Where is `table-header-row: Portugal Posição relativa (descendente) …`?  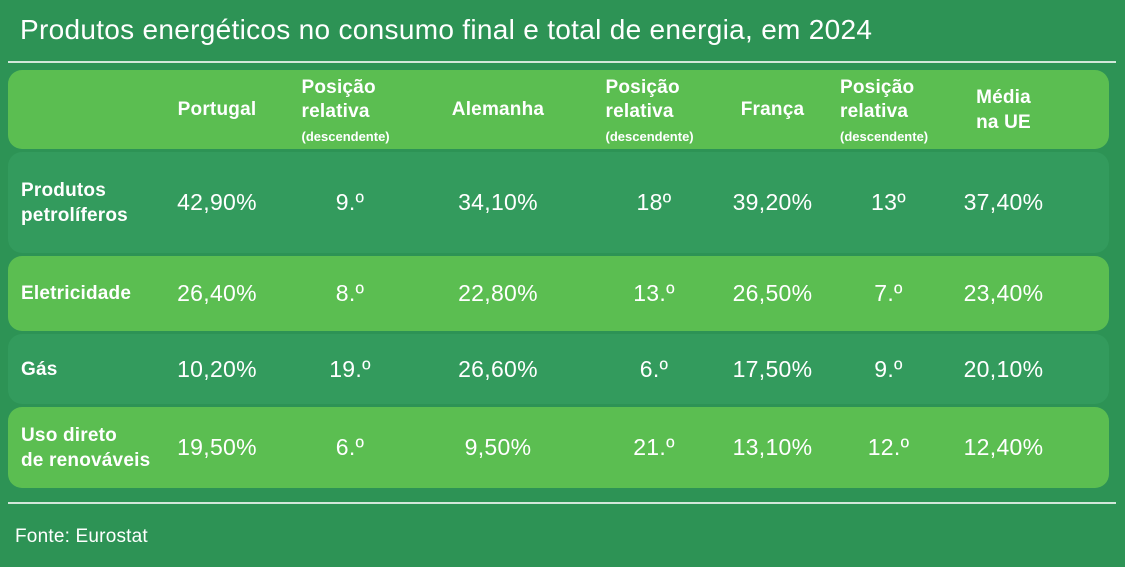 table-header-row: Portugal Posição relativa (descendente) … is located at coordinates (558, 109).